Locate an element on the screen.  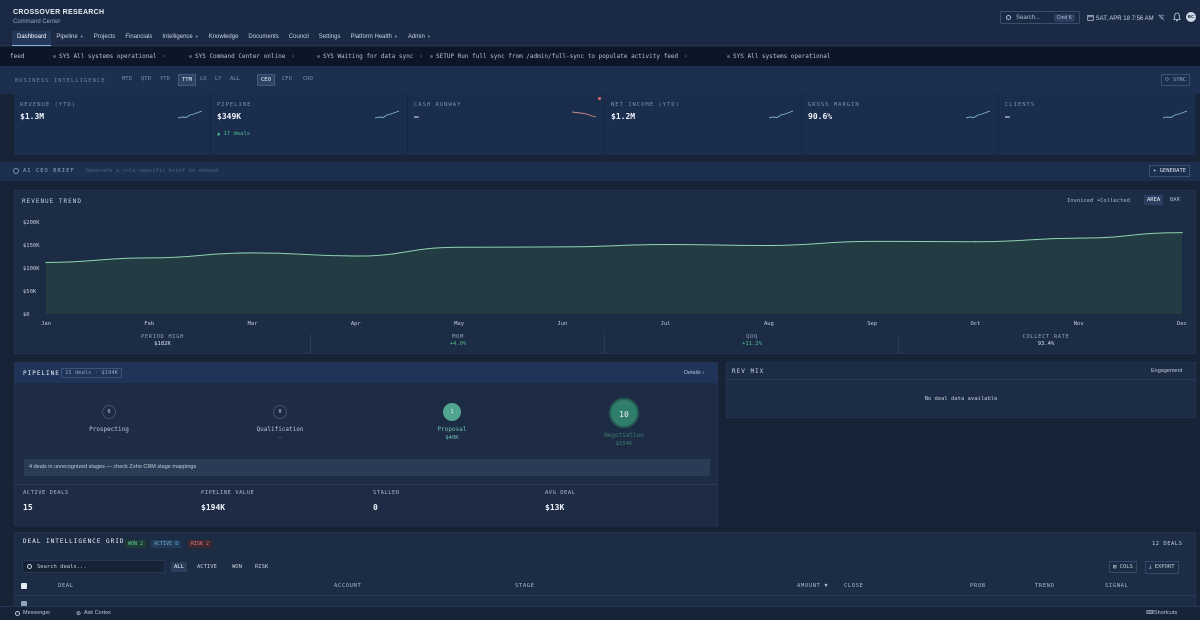
role-cfo: CFO is located at coordinates (287, 79).